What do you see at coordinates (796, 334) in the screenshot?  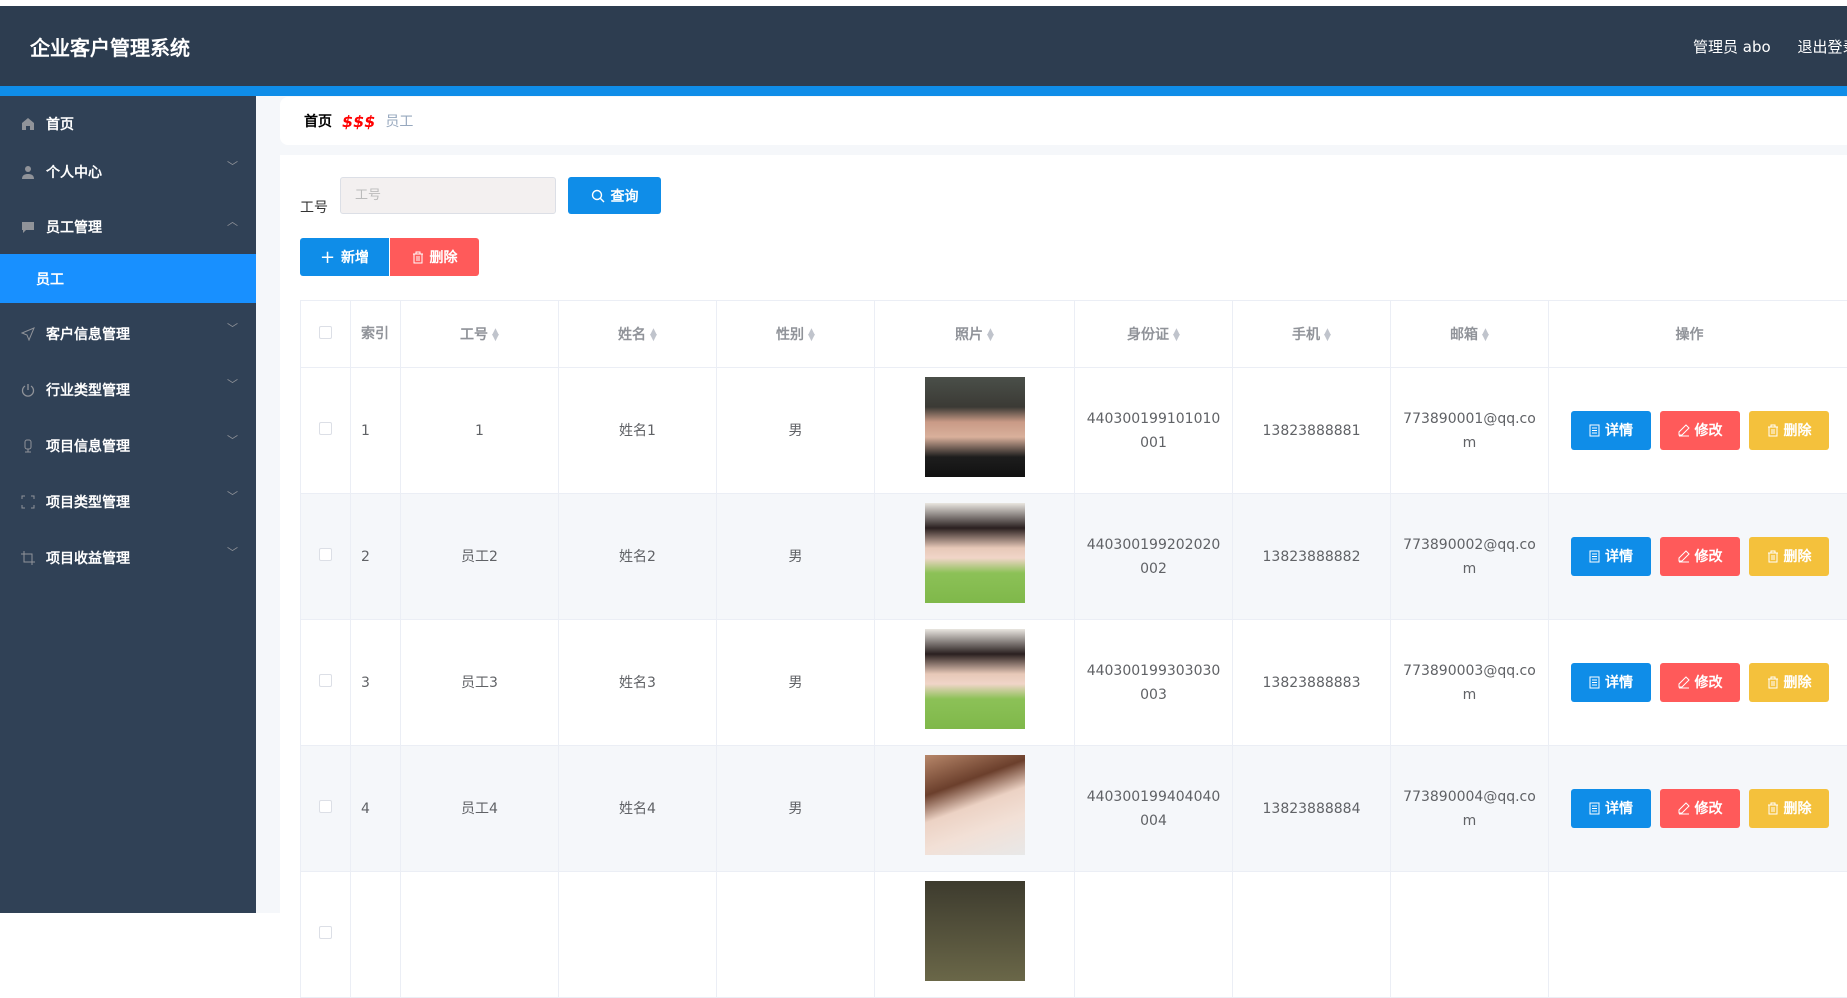 I see `column-header-gender: 性别▲▼` at bounding box center [796, 334].